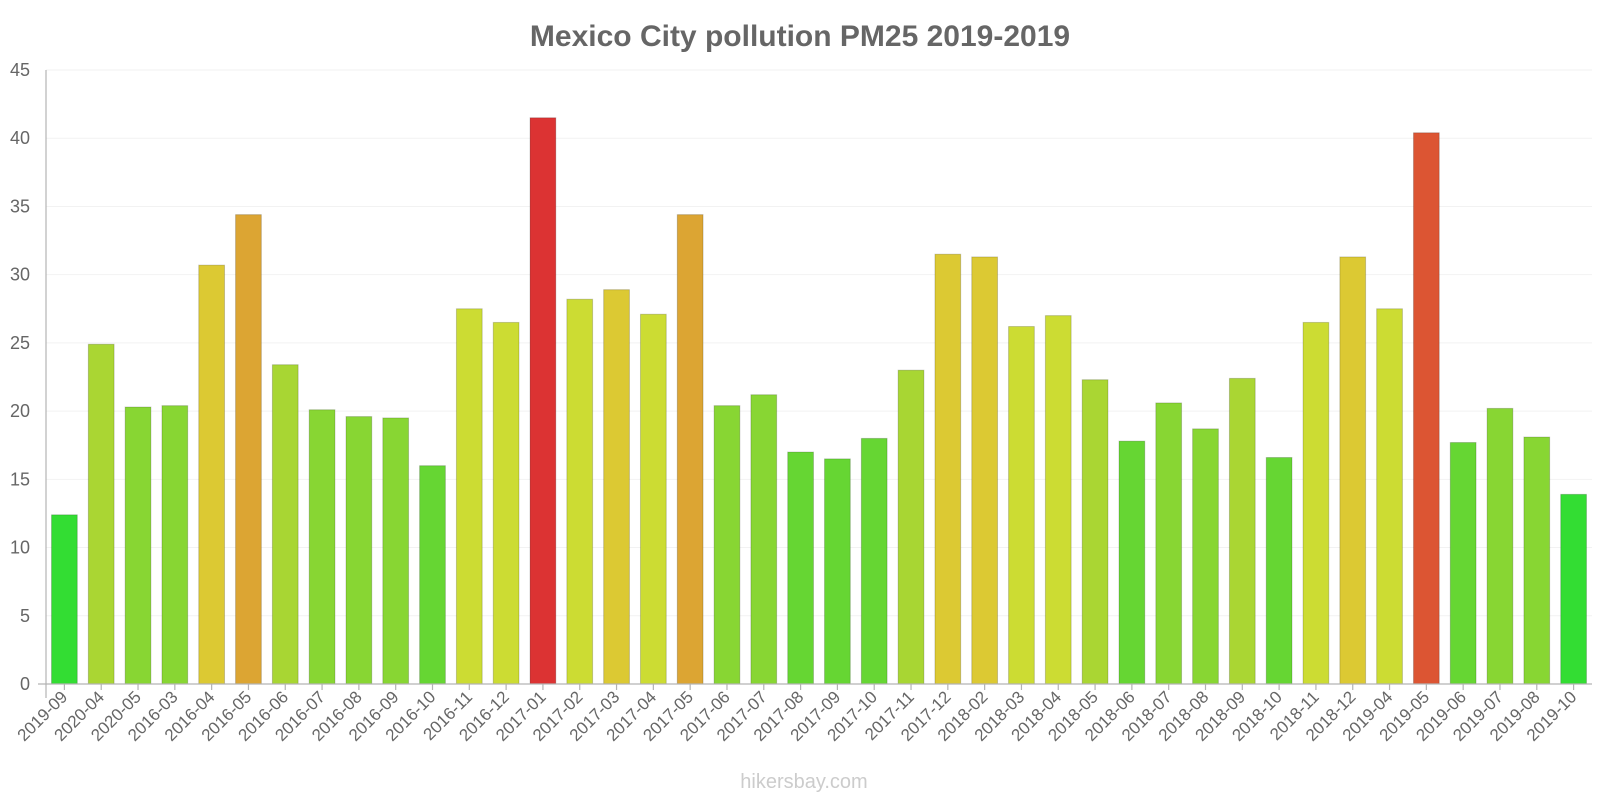  Describe the element at coordinates (20, 548) in the screenshot. I see `y-tick-label: 10` at that location.